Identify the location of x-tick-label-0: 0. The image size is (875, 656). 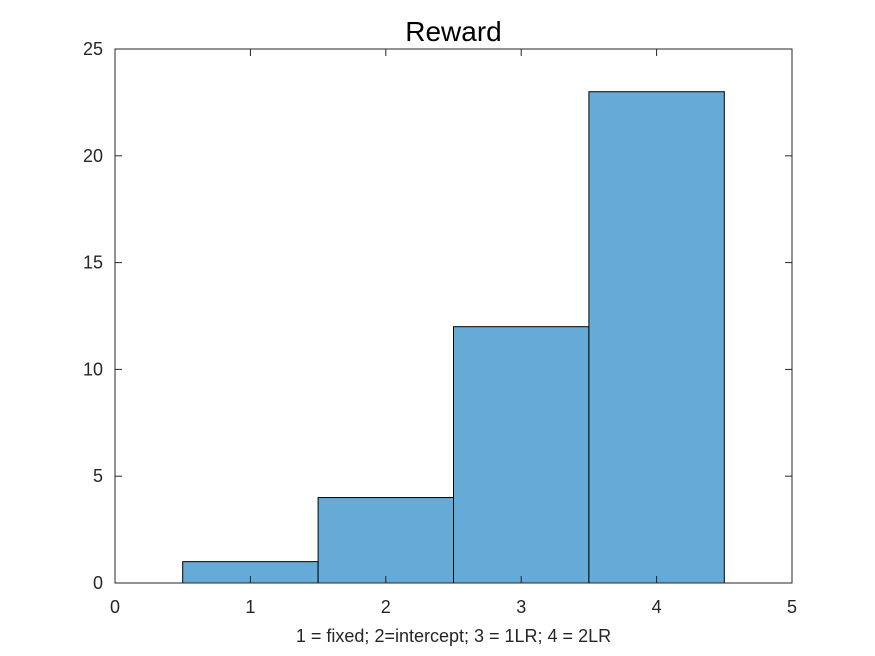
(115, 607).